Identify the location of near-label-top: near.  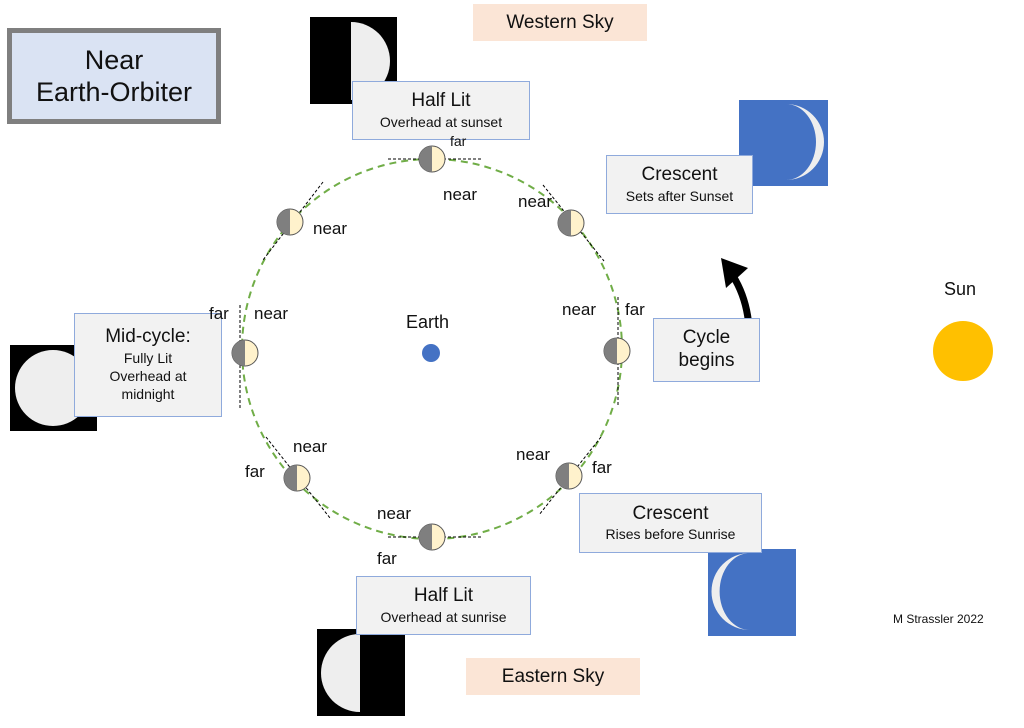
(460, 194).